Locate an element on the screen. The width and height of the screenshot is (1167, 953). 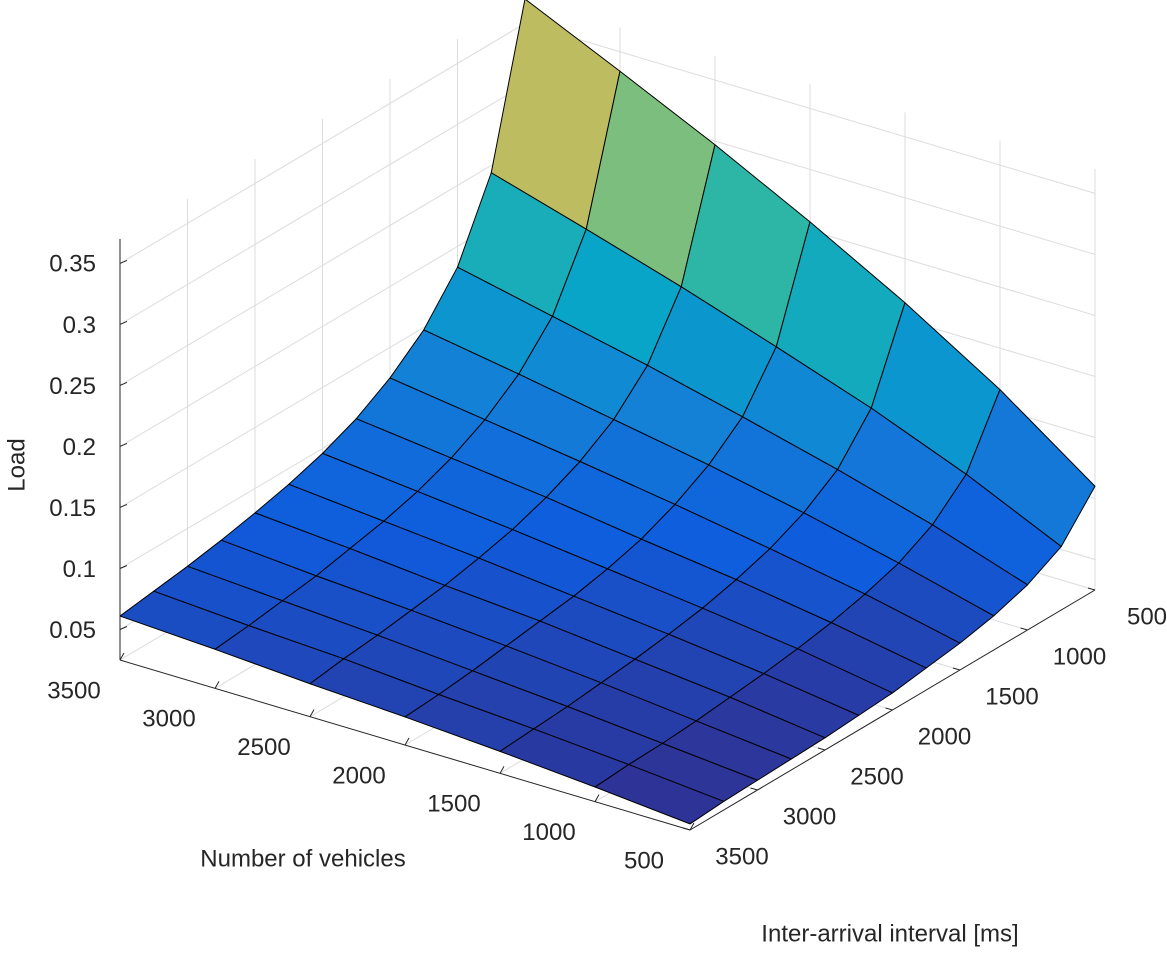
x-axis-label: Number of vehicles is located at coordinates (302, 858).